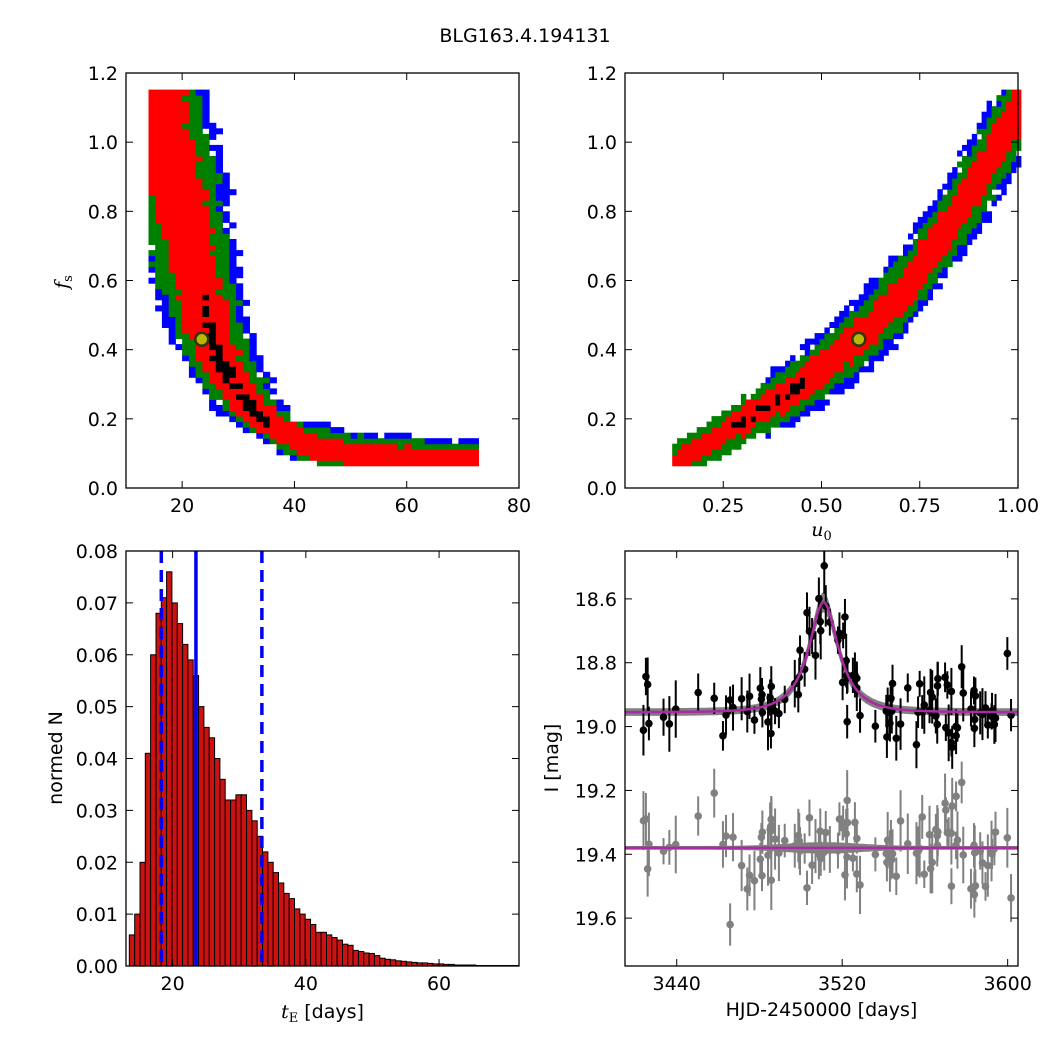  Describe the element at coordinates (726, 715) in the screenshot. I see `photometry-point` at that location.